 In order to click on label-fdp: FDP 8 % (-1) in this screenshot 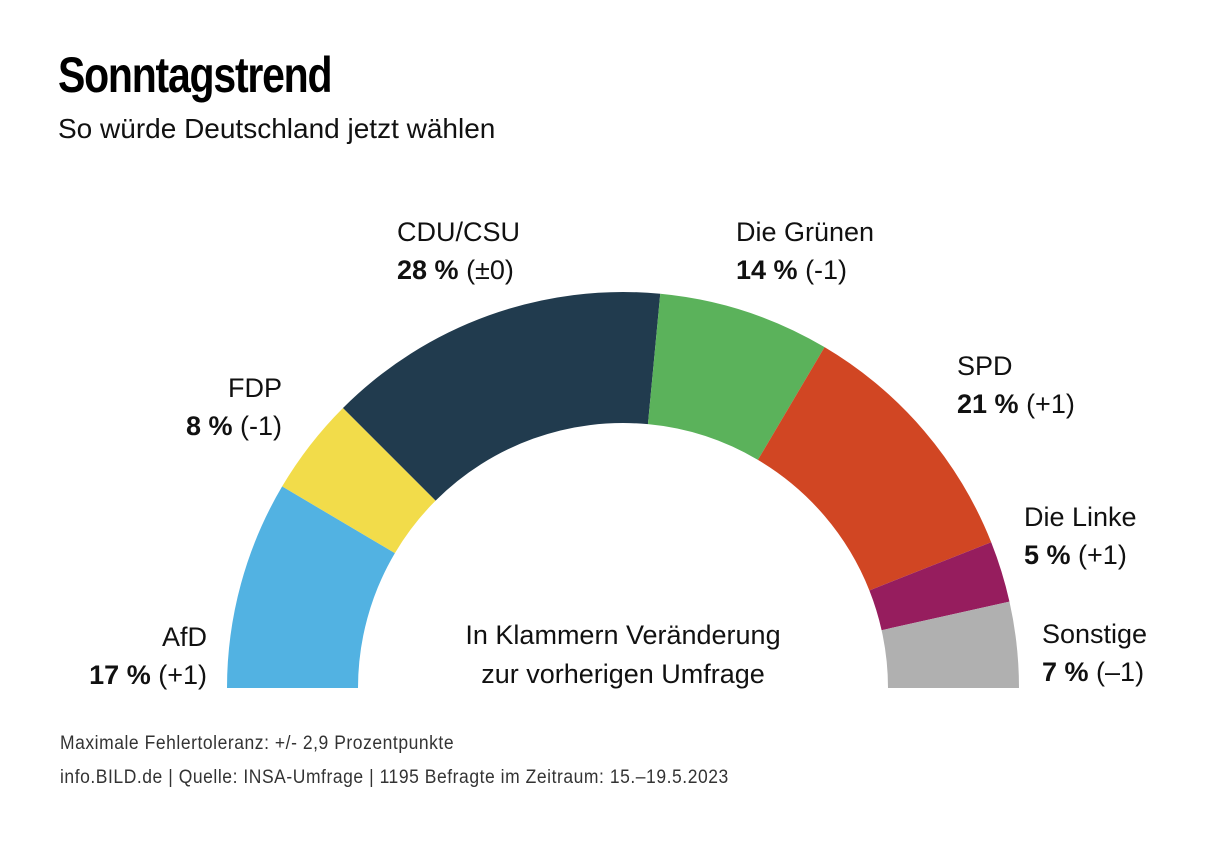, I will do `click(234, 407)`.